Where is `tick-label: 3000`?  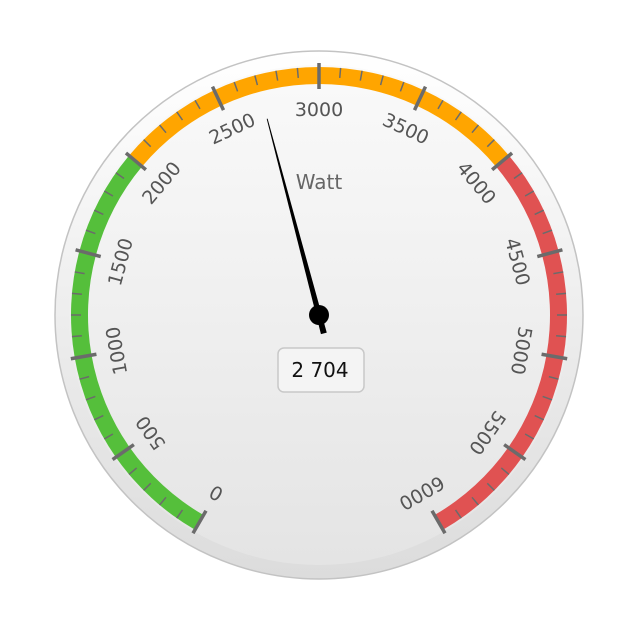 tick-label: 3000 is located at coordinates (319, 110).